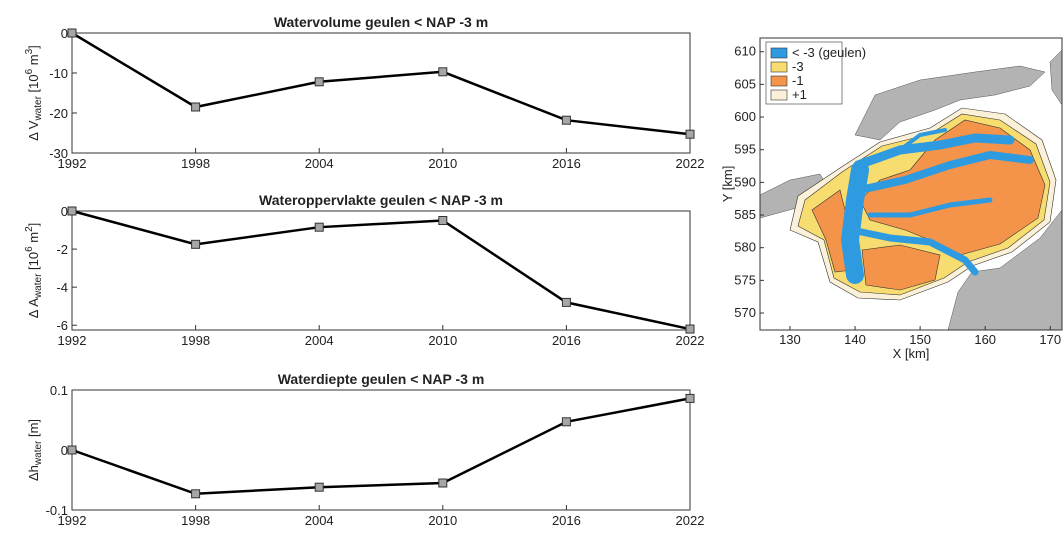 The width and height of the screenshot is (1064, 533). What do you see at coordinates (745, 116) in the screenshot?
I see `y-tick-label: 600` at bounding box center [745, 116].